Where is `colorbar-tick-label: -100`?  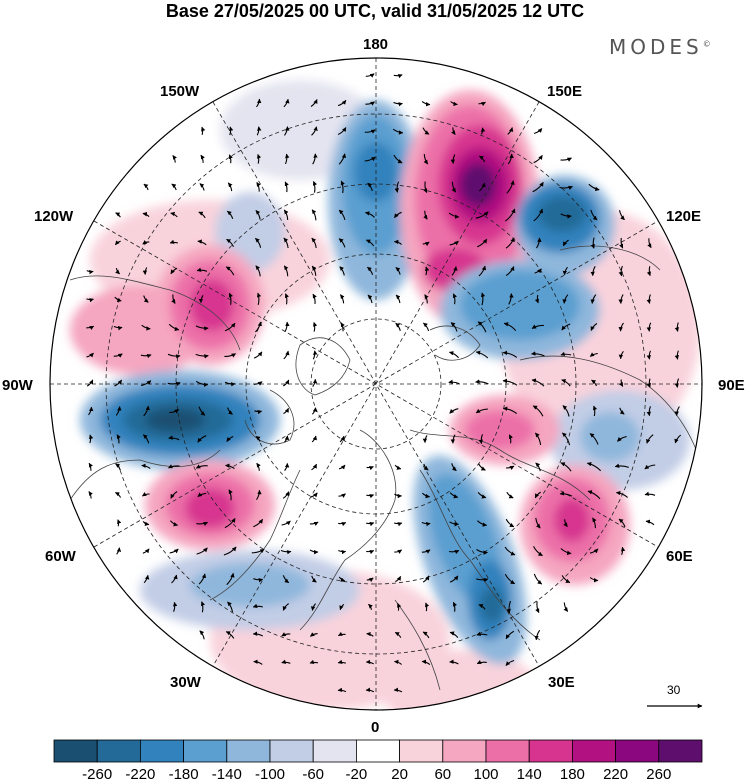 colorbar-tick-label: -100 is located at coordinates (270, 774).